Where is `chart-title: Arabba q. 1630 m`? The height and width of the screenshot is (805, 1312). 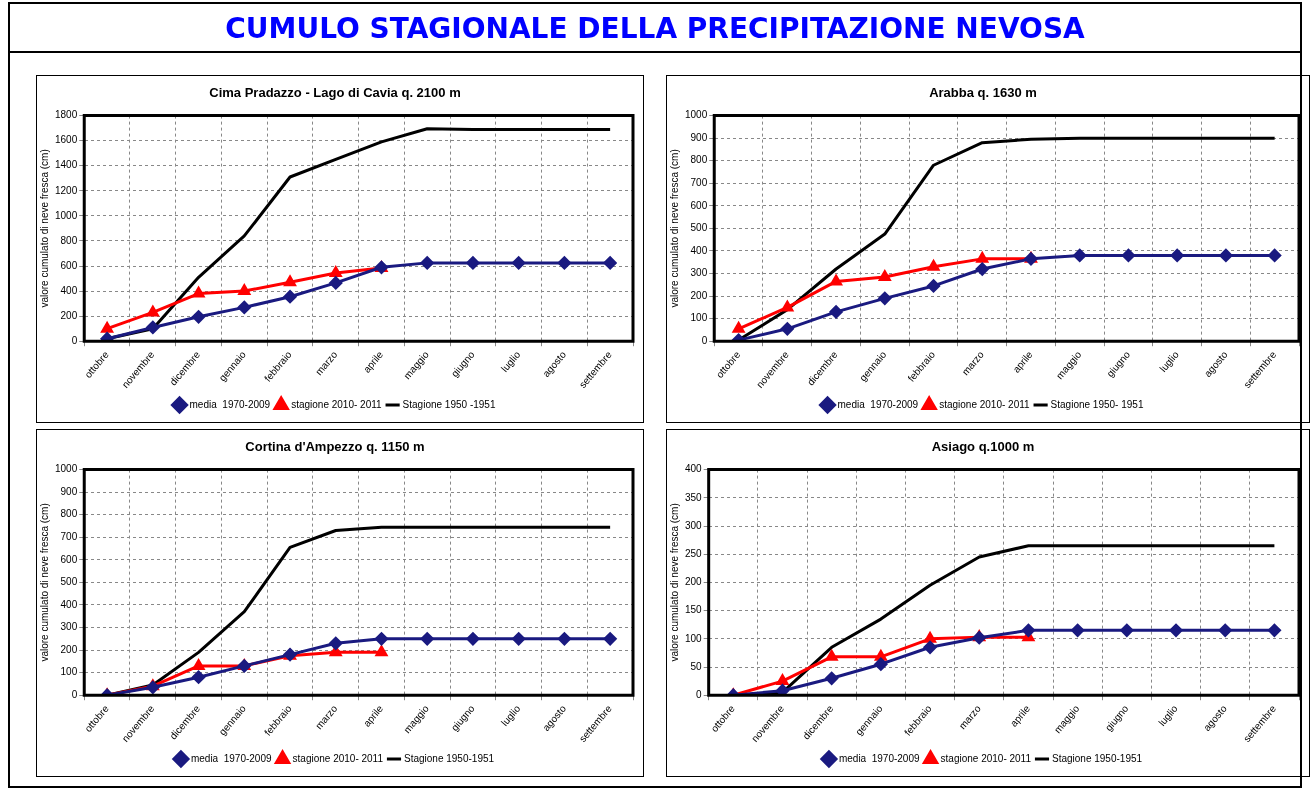
chart-title: Arabba q. 1630 m is located at coordinates (983, 93).